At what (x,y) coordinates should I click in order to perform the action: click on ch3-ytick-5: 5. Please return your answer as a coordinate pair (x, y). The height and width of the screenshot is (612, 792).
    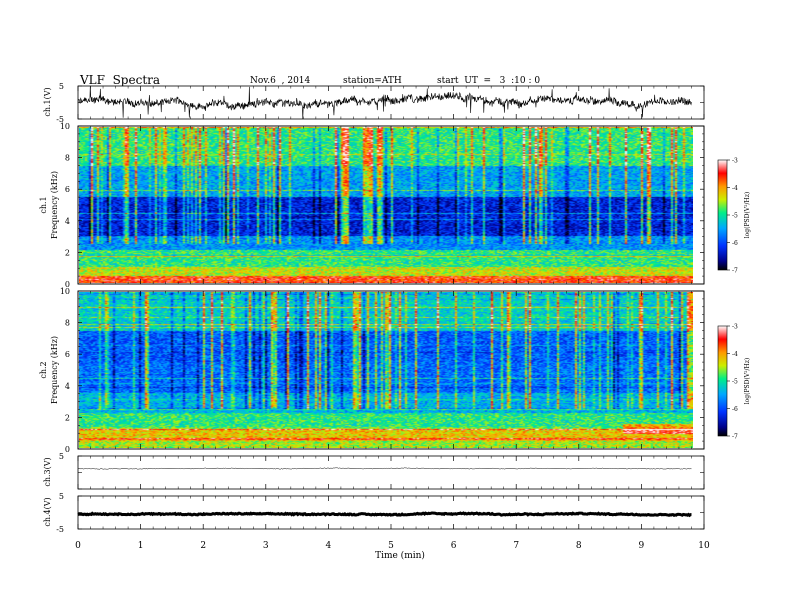
    Looking at the image, I should click on (61, 456).